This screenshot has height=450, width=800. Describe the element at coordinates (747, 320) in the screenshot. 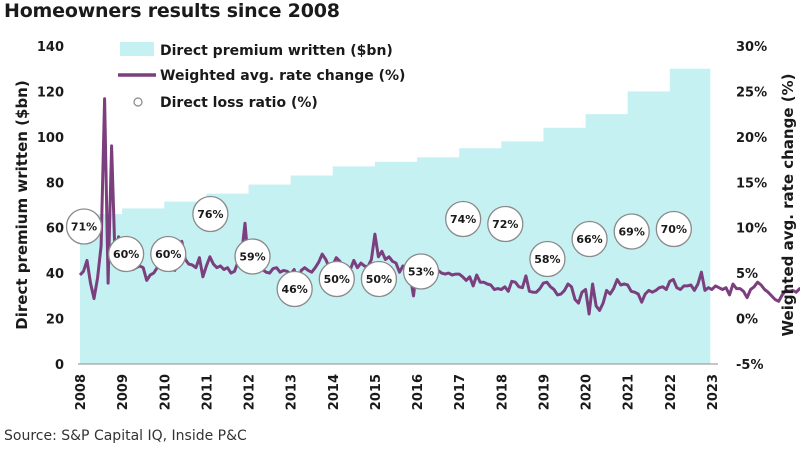

I see `right-tick-label: 0%` at that location.